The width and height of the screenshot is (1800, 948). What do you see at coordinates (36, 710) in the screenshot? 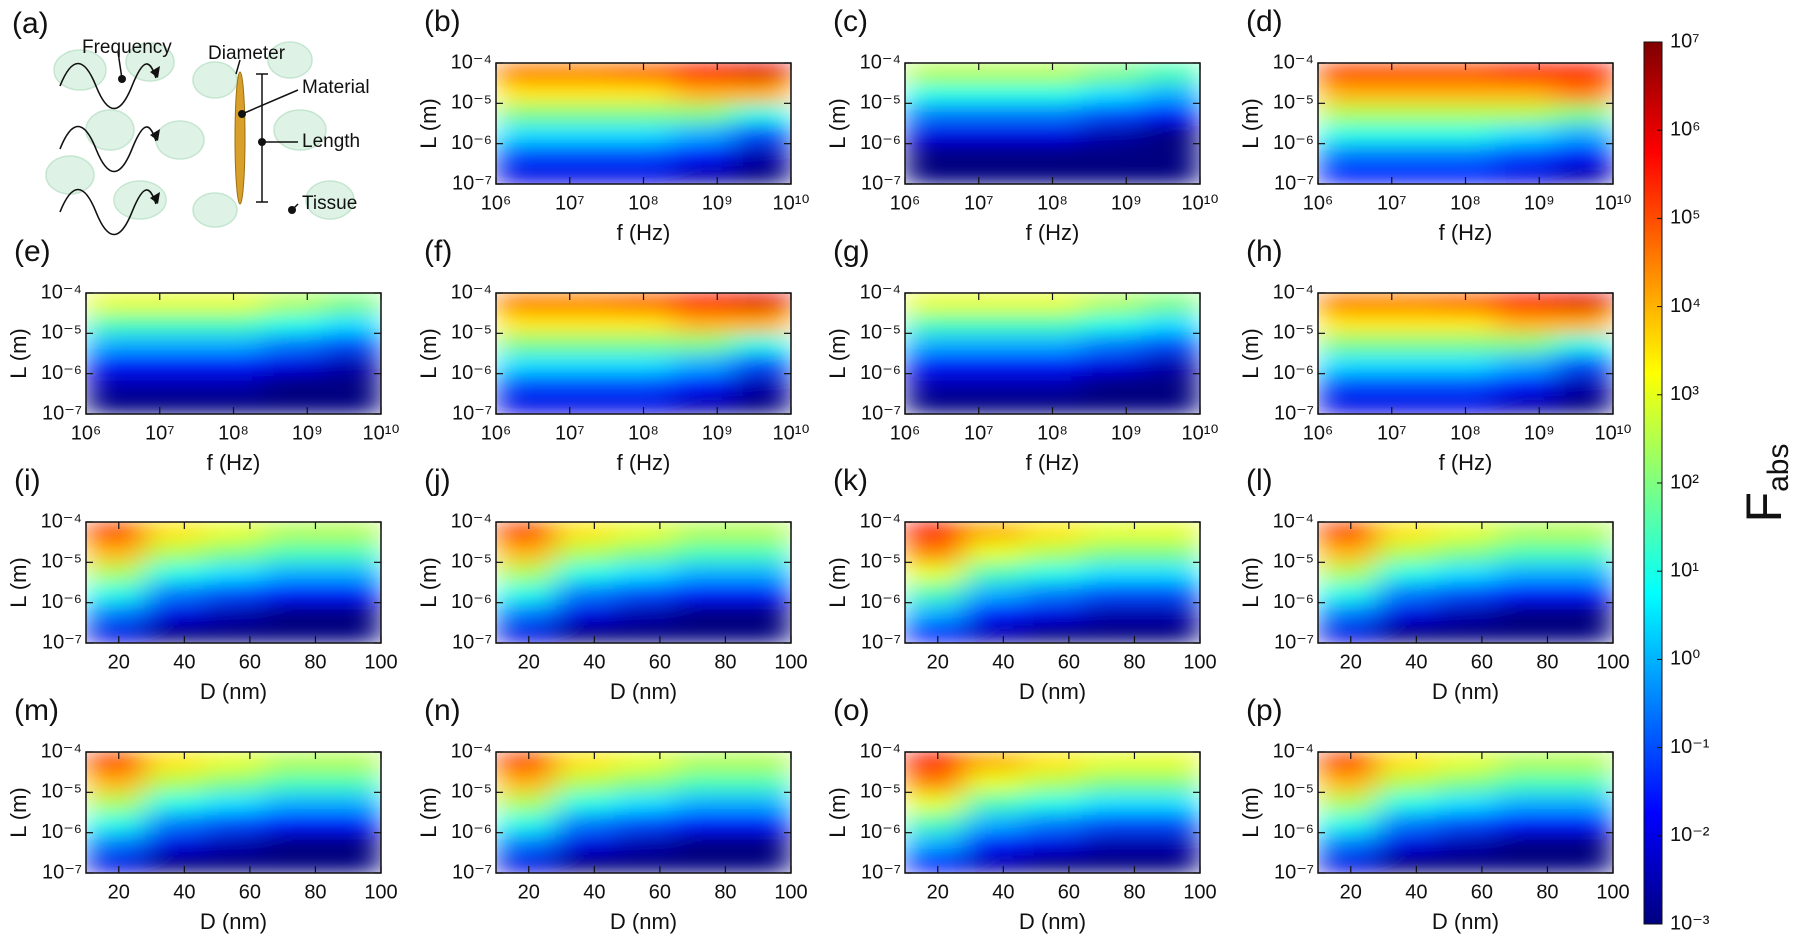
I see `panel-label: (m)` at bounding box center [36, 710].